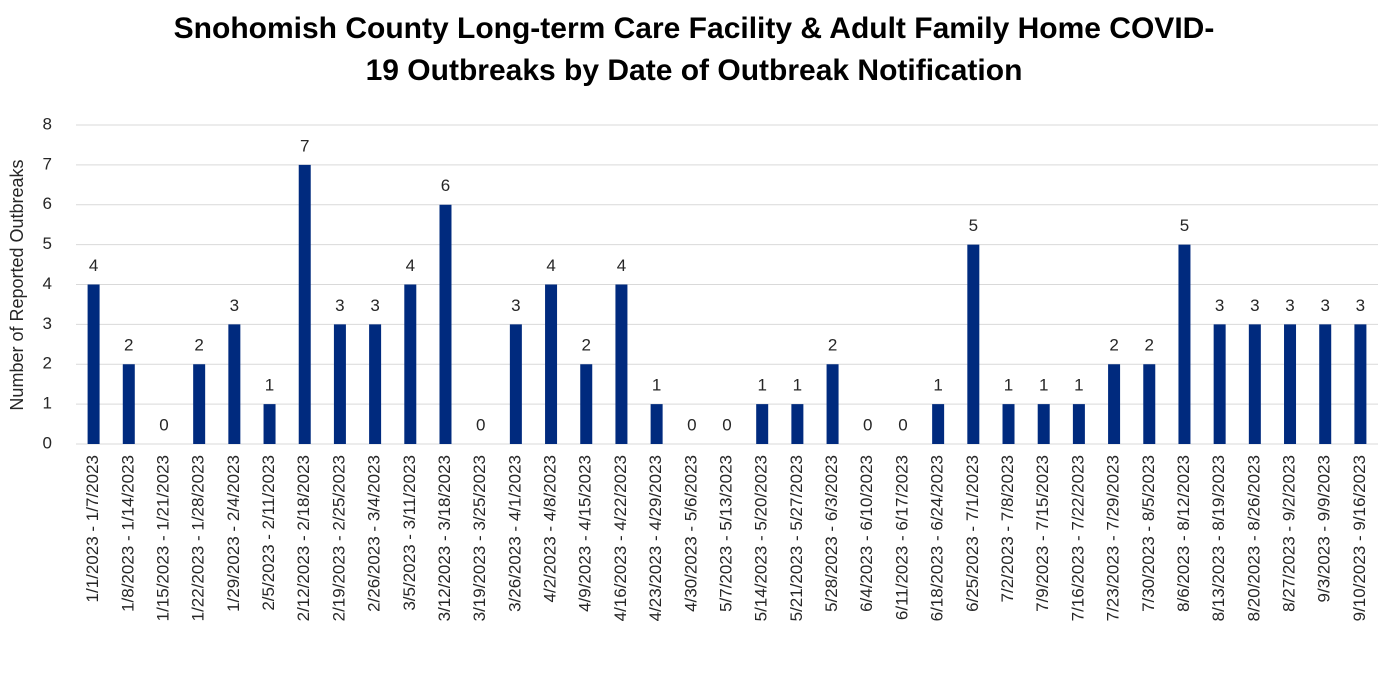 This screenshot has width=1388, height=685. Describe the element at coordinates (47, 363) in the screenshot. I see `y-tick-label: 2` at that location.